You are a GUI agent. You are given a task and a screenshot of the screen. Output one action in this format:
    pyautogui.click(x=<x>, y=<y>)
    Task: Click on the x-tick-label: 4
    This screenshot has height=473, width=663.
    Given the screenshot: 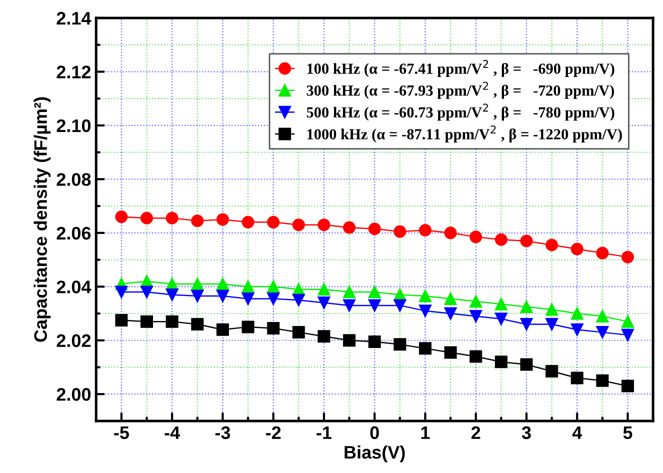 What is the action you would take?
    pyautogui.click(x=577, y=432)
    